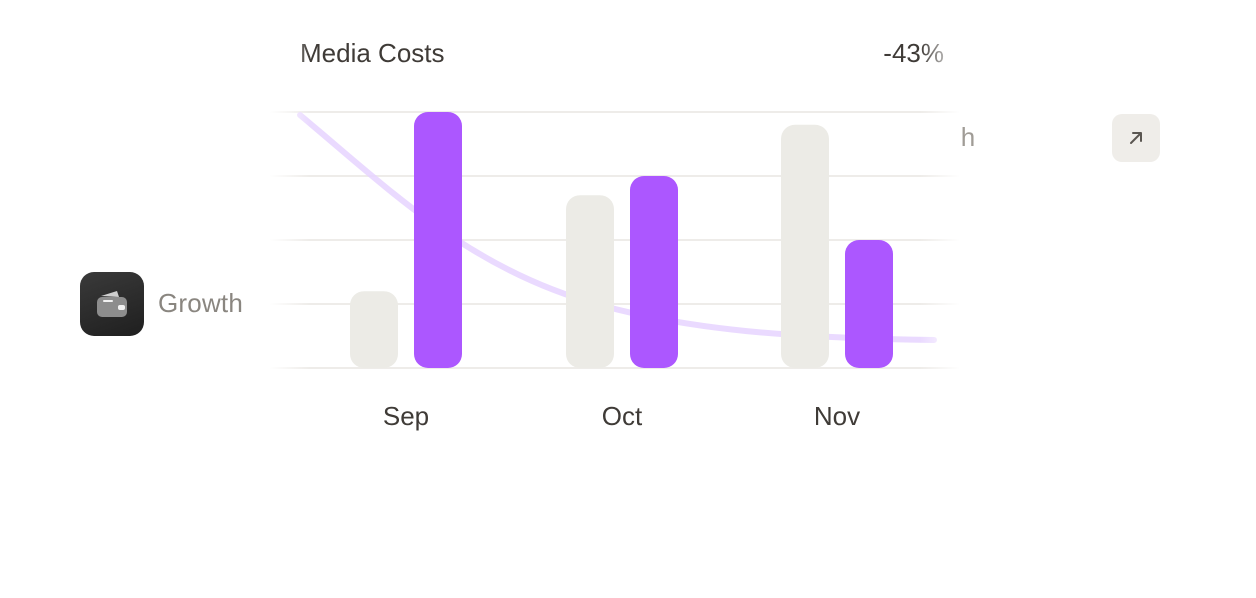 The width and height of the screenshot is (1256, 598). What do you see at coordinates (112, 304) in the screenshot?
I see `wallet-icon` at bounding box center [112, 304].